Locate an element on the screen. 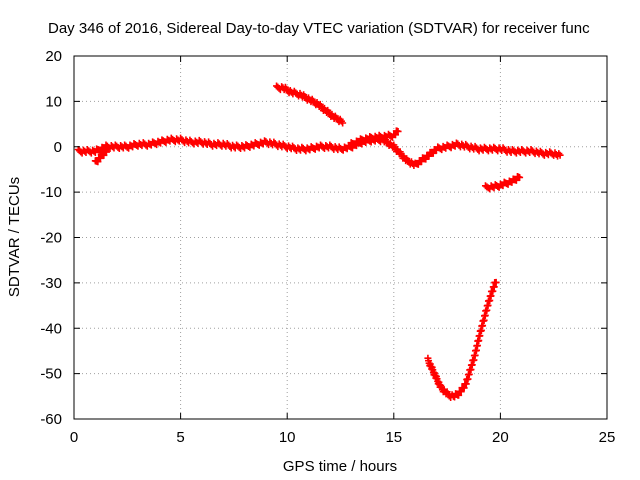 This screenshot has height=480, width=640. x-axis-label: GPS time / hours is located at coordinates (340, 466).